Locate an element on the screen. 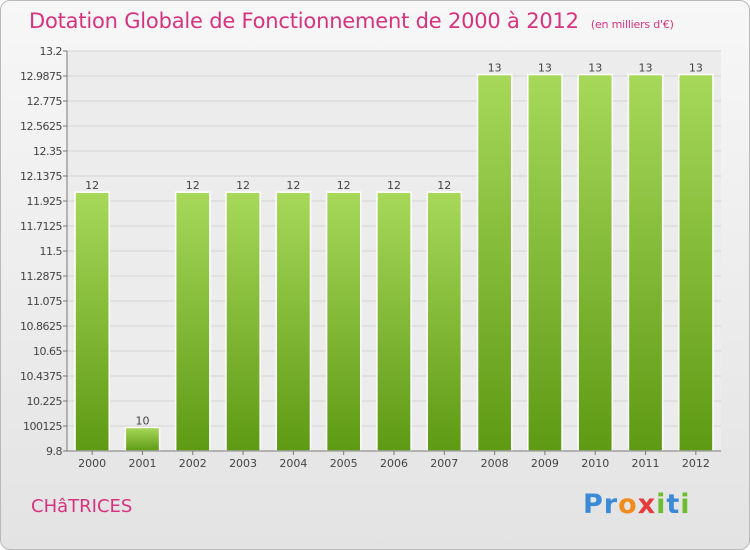  x-tick-label: 2001 is located at coordinates (142, 463).